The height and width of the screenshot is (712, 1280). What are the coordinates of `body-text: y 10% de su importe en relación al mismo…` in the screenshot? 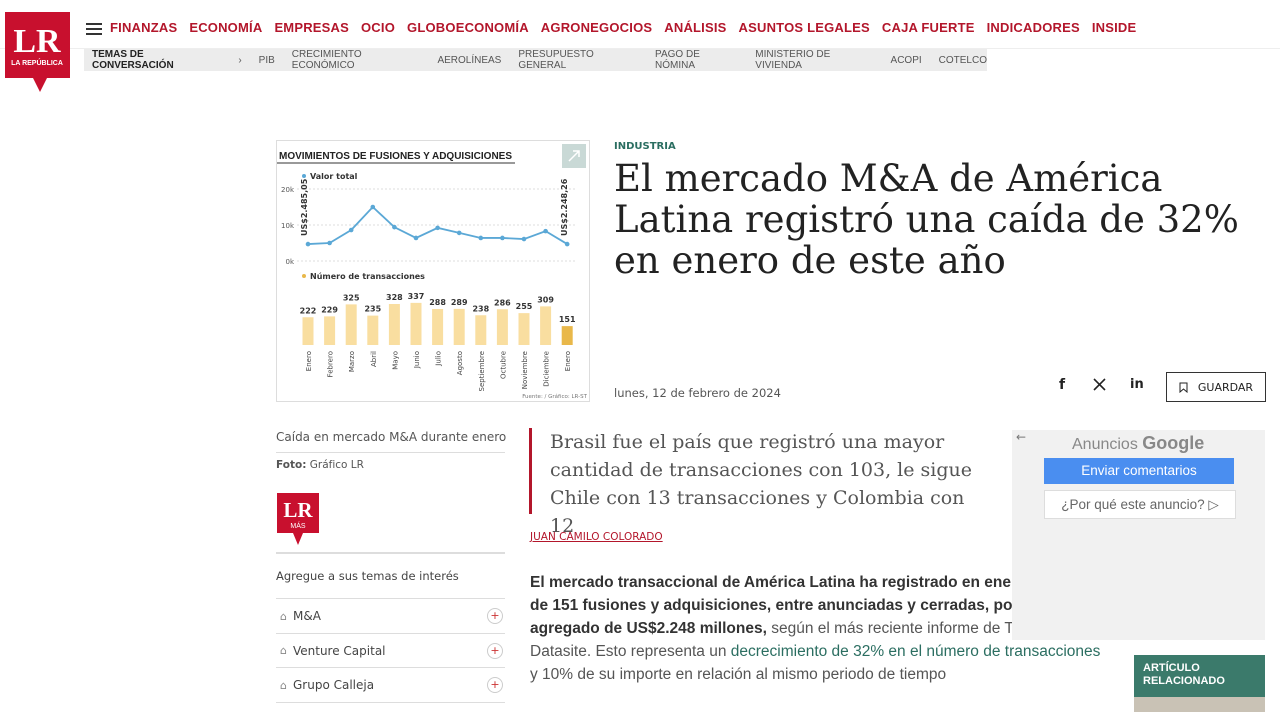 It's located at (738, 674).